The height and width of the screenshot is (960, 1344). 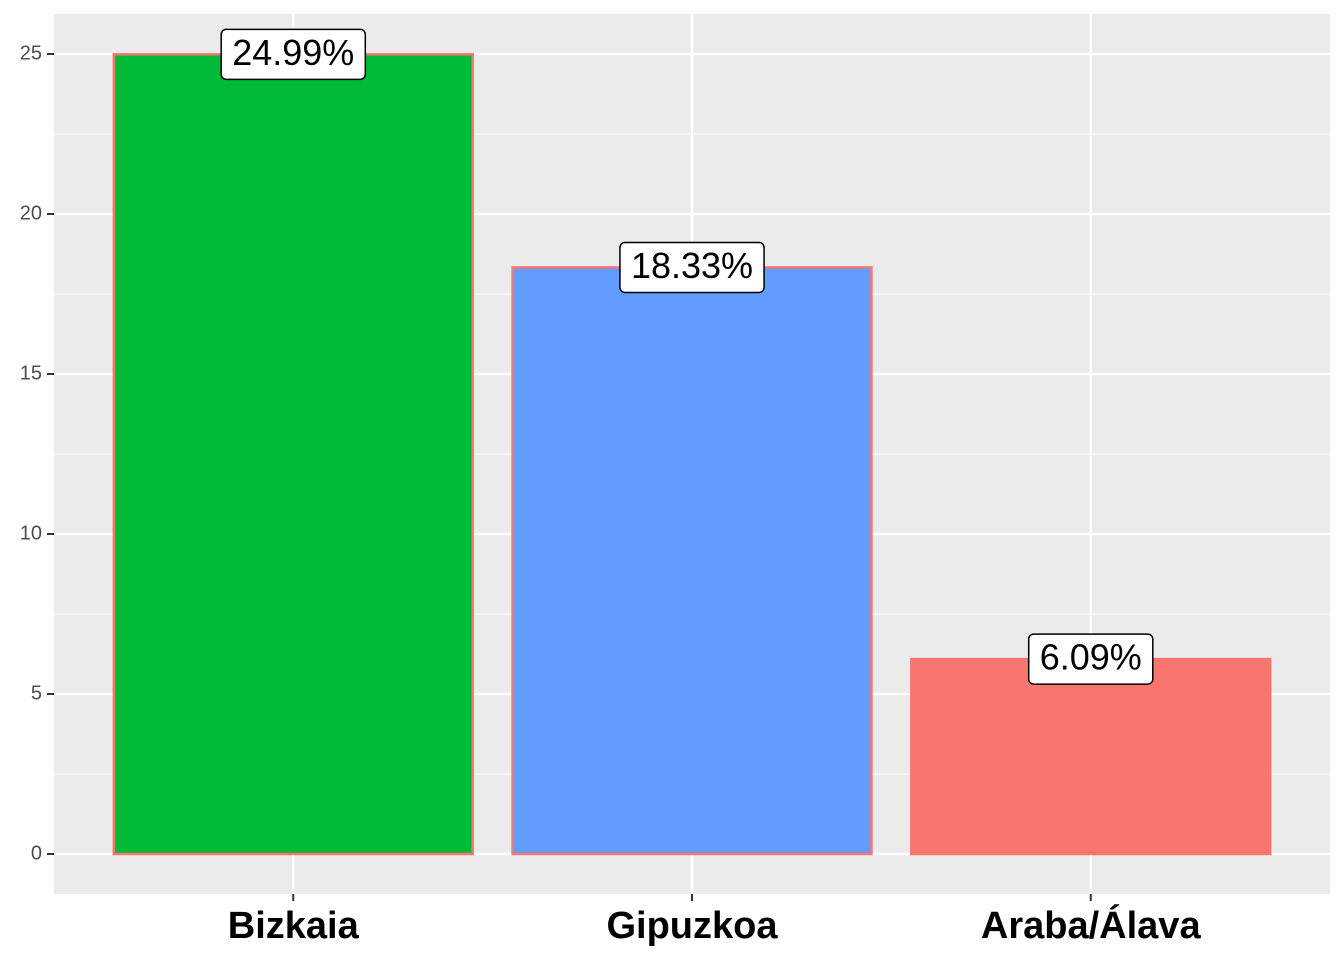 What do you see at coordinates (36, 853) in the screenshot?
I see `y-tick-label: 0` at bounding box center [36, 853].